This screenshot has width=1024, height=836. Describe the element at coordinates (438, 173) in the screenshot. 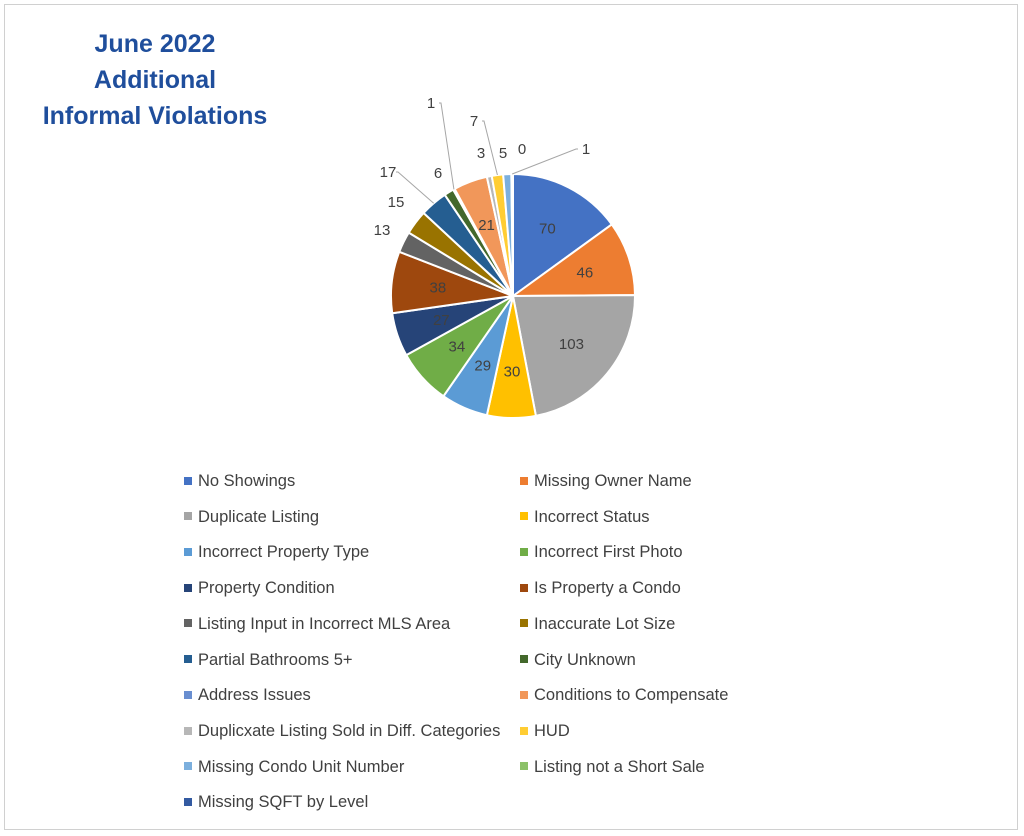

I see `data-label-city-unknown: 6` at that location.